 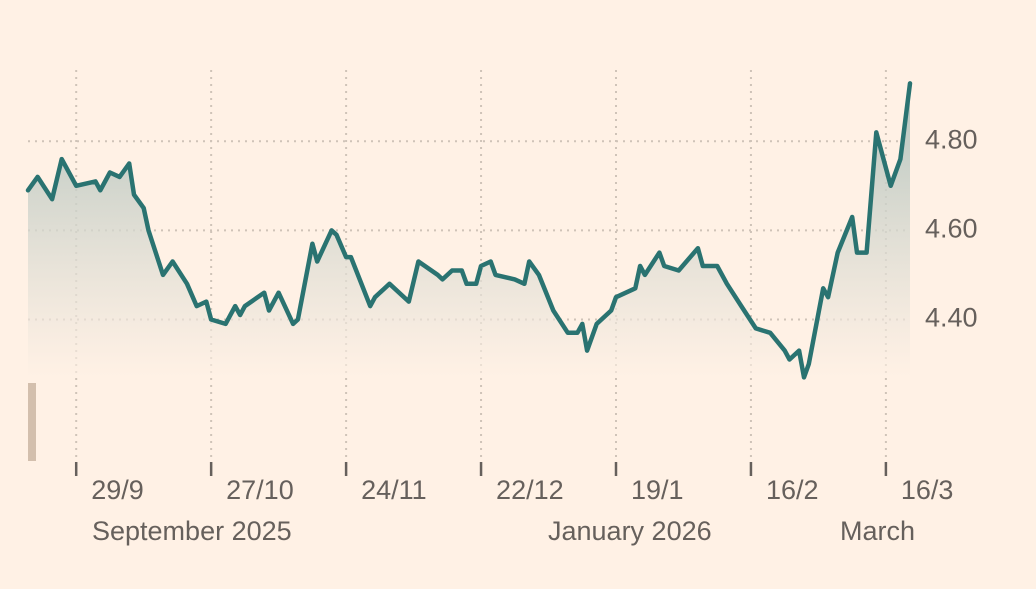 What do you see at coordinates (630, 531) in the screenshot?
I see `period-label: January 2026` at bounding box center [630, 531].